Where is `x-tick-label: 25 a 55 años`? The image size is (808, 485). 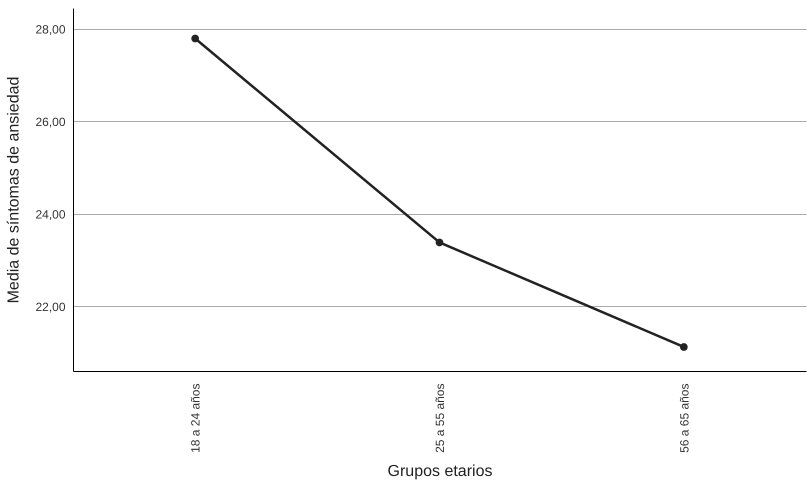 x-tick-label: 25 a 55 años is located at coordinates (440, 418).